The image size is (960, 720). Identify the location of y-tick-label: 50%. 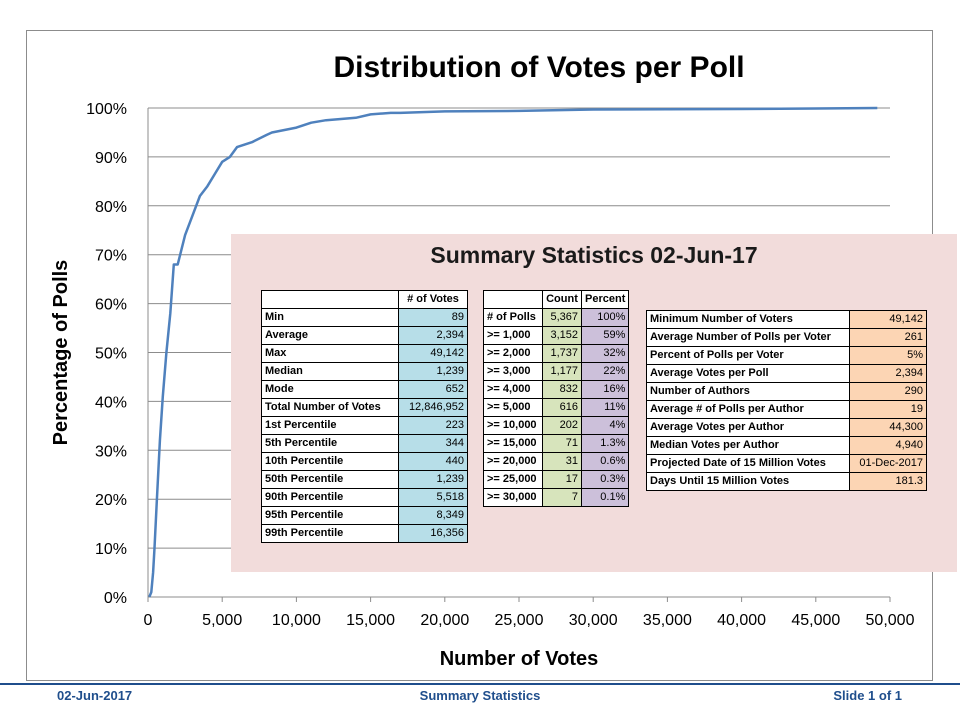
(111, 354).